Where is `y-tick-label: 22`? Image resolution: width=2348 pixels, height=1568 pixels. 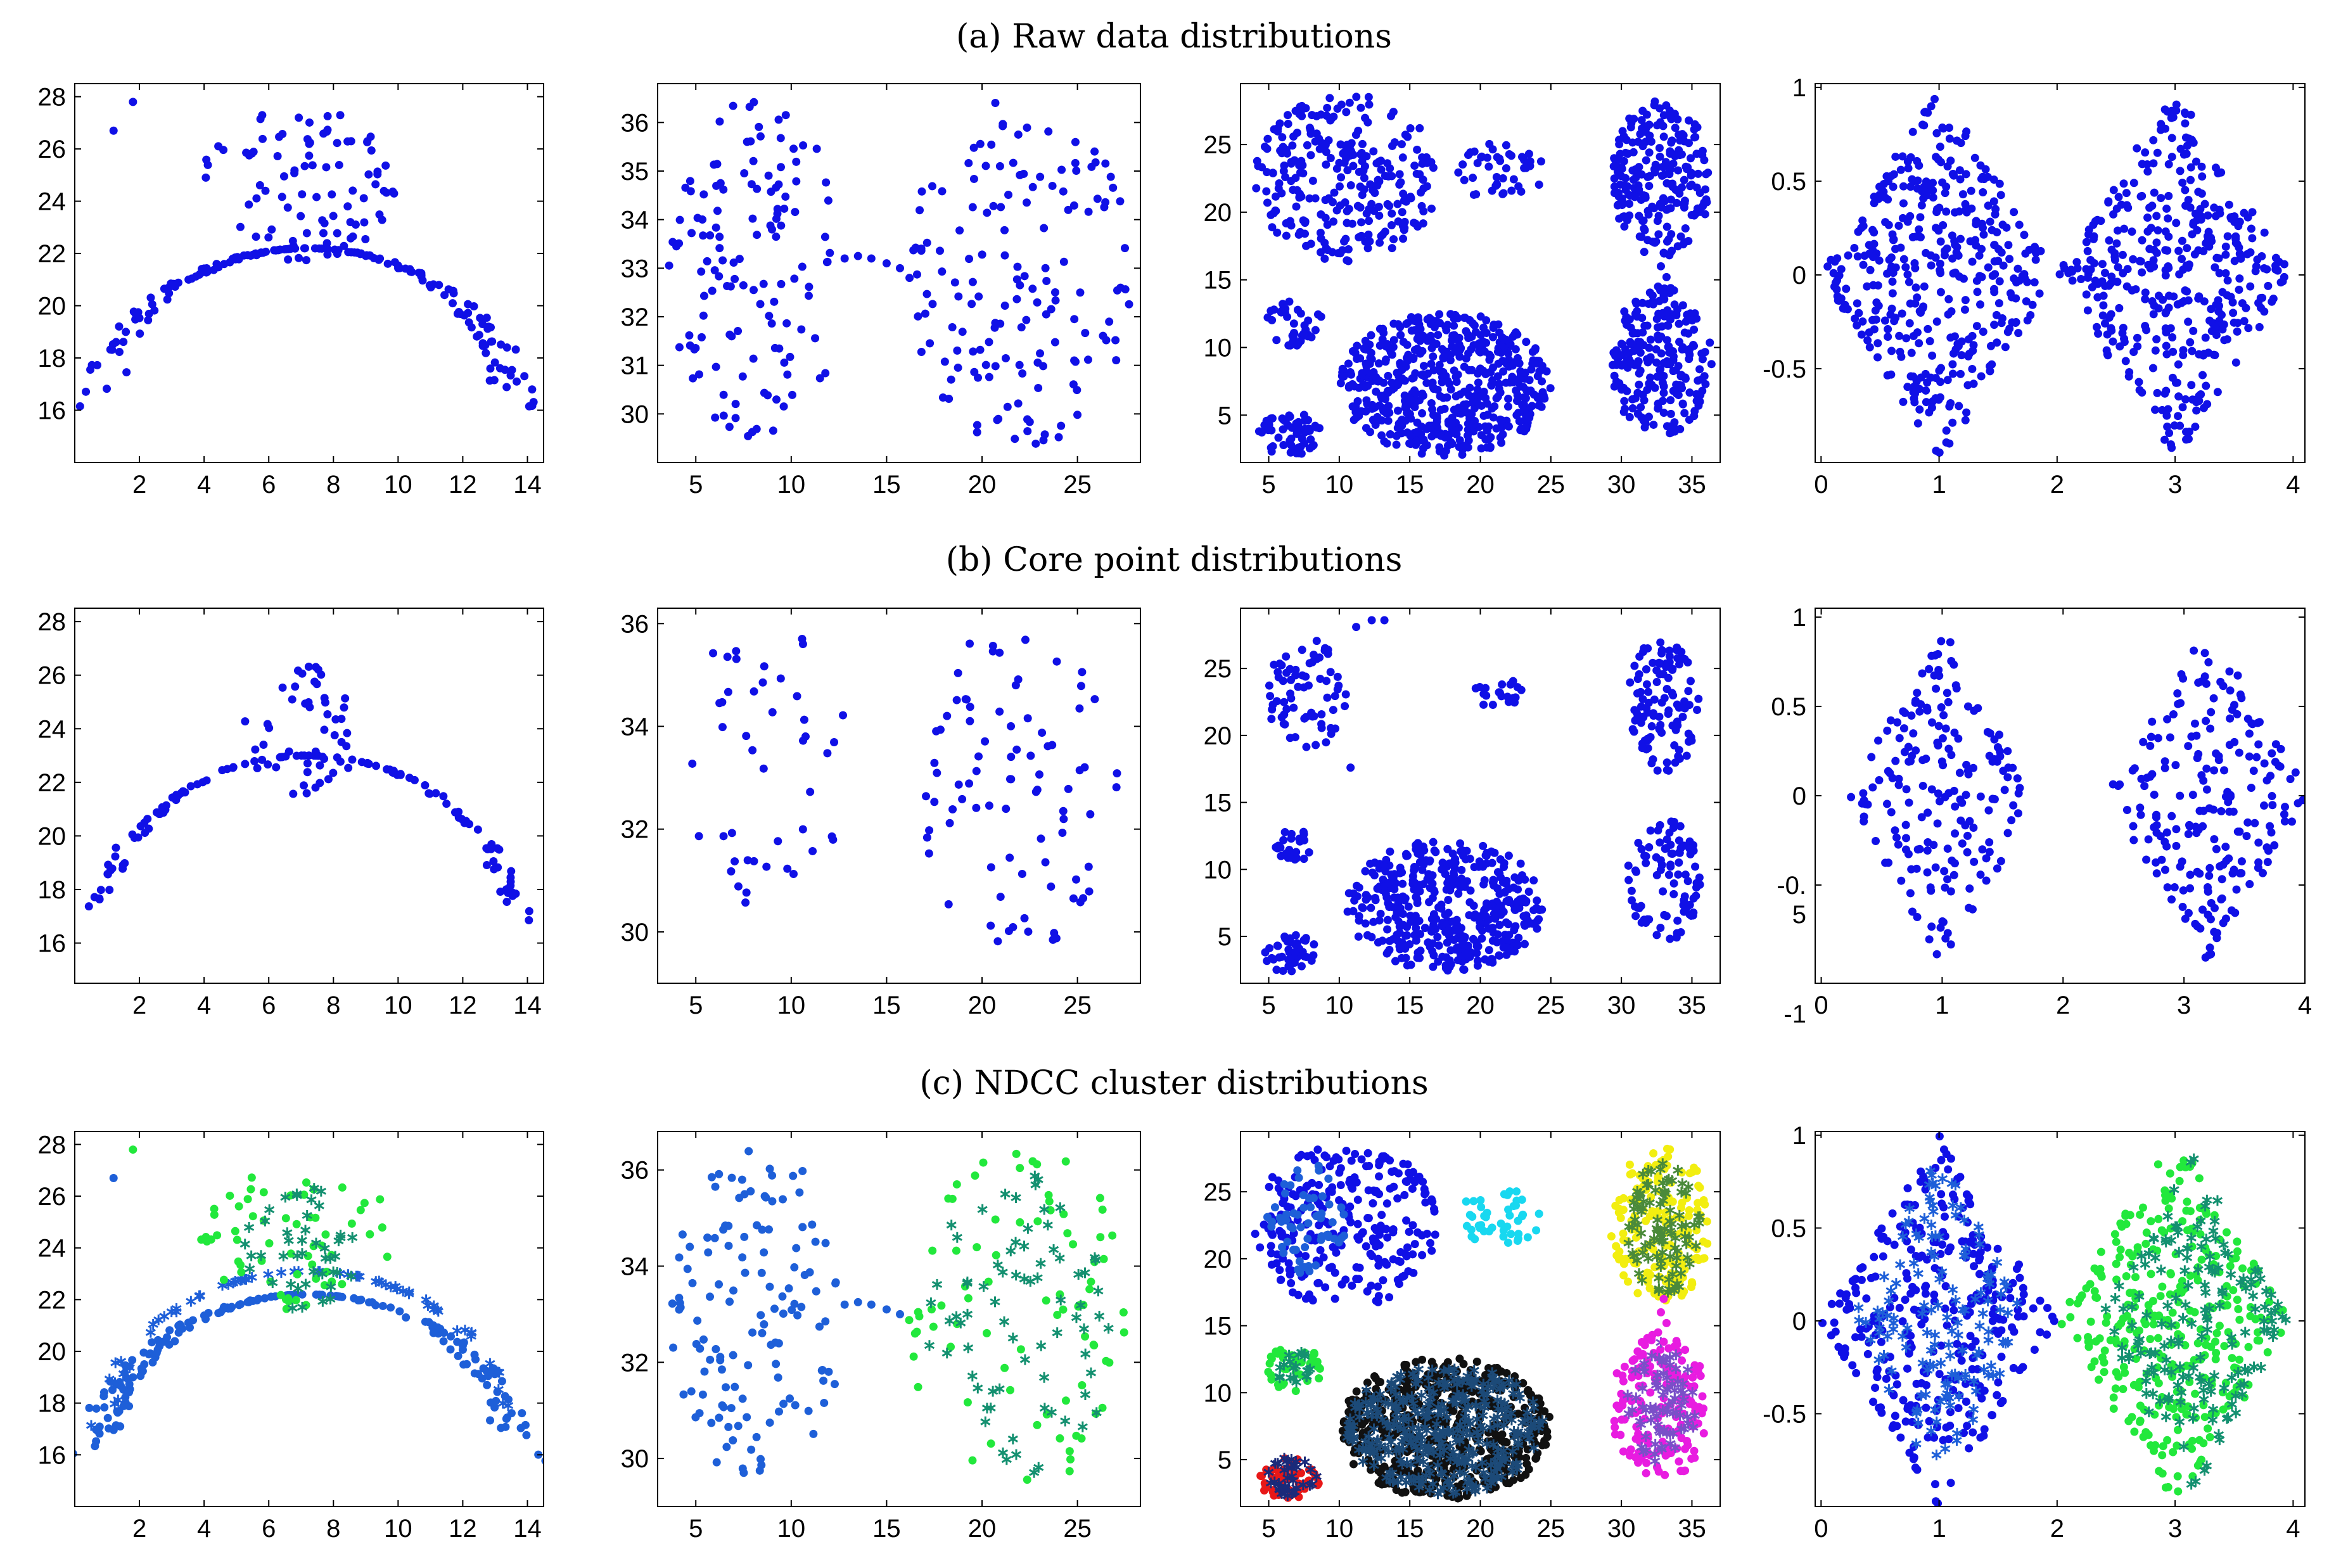 y-tick-label: 22 is located at coordinates (53, 783).